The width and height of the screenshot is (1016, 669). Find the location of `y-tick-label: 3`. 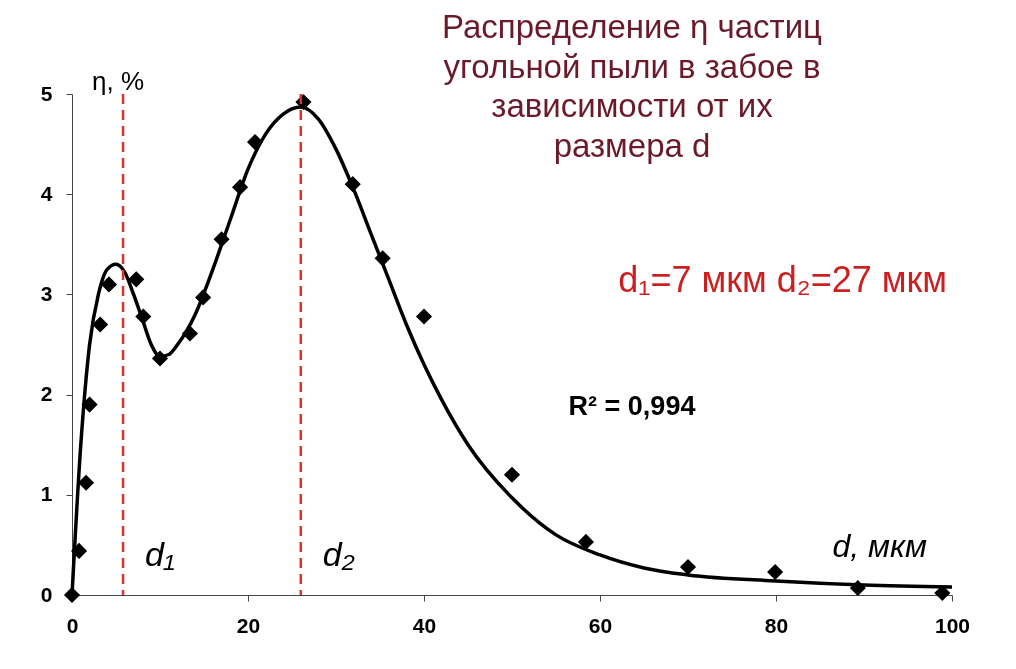

y-tick-label: 3 is located at coordinates (46, 293).